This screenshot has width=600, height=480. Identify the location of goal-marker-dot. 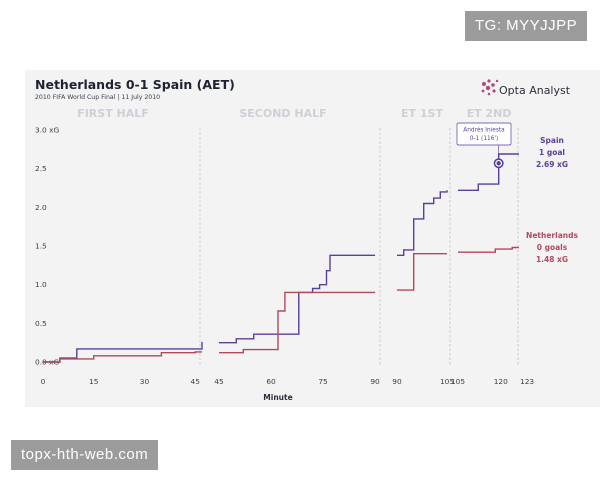
(498, 163).